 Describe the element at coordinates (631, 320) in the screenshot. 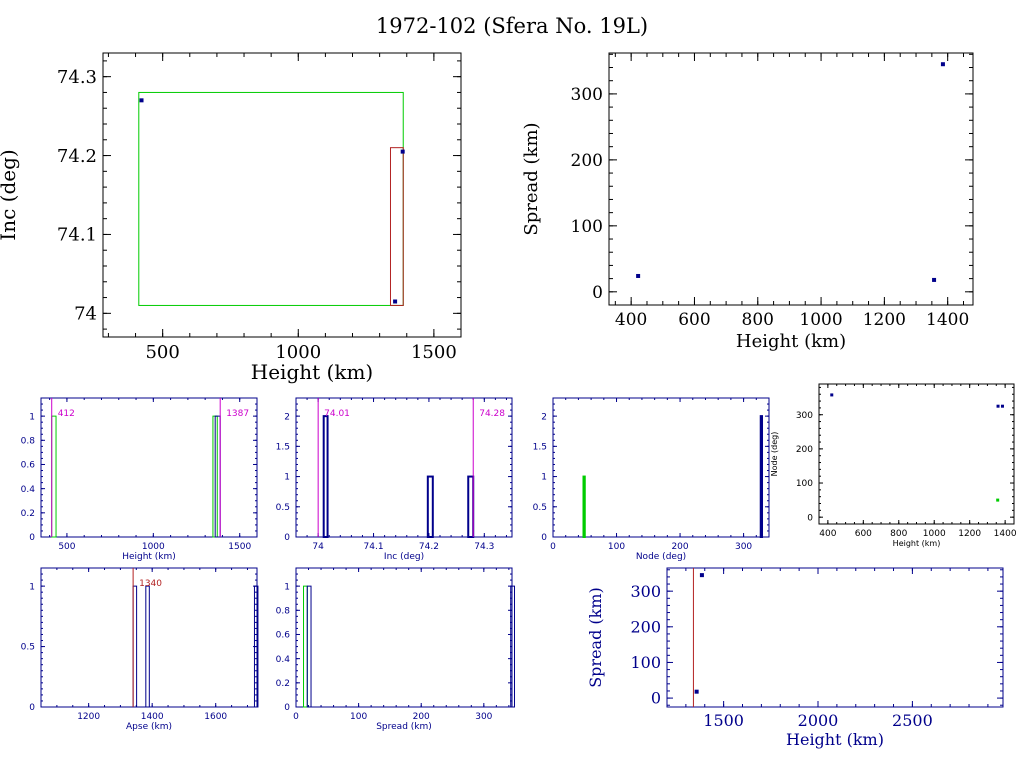

I see `x-tick-label: 400` at that location.